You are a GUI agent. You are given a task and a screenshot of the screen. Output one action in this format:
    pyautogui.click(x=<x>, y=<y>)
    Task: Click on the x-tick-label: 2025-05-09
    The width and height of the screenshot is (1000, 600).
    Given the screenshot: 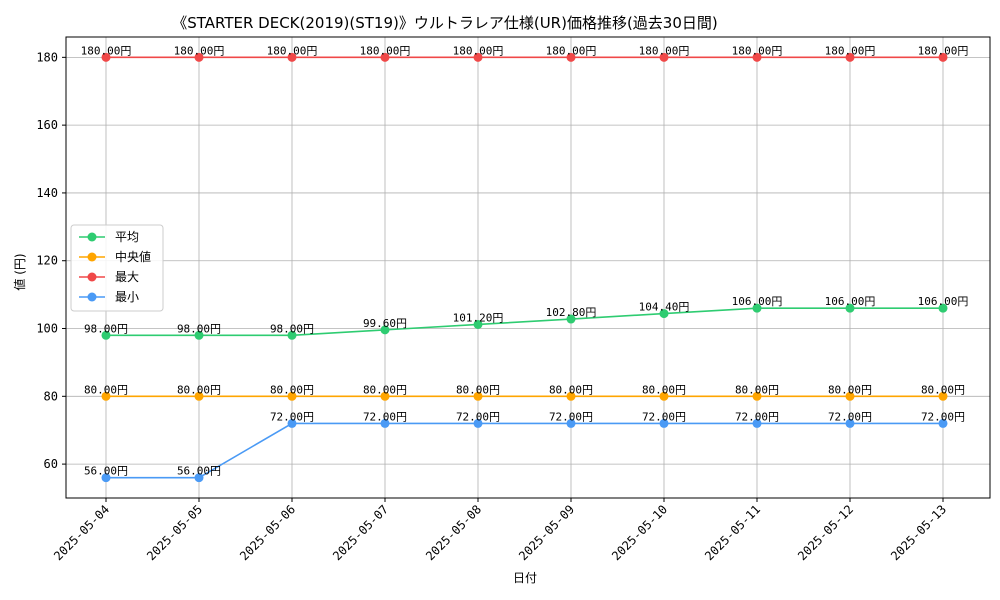 What is the action you would take?
    pyautogui.click(x=546, y=532)
    